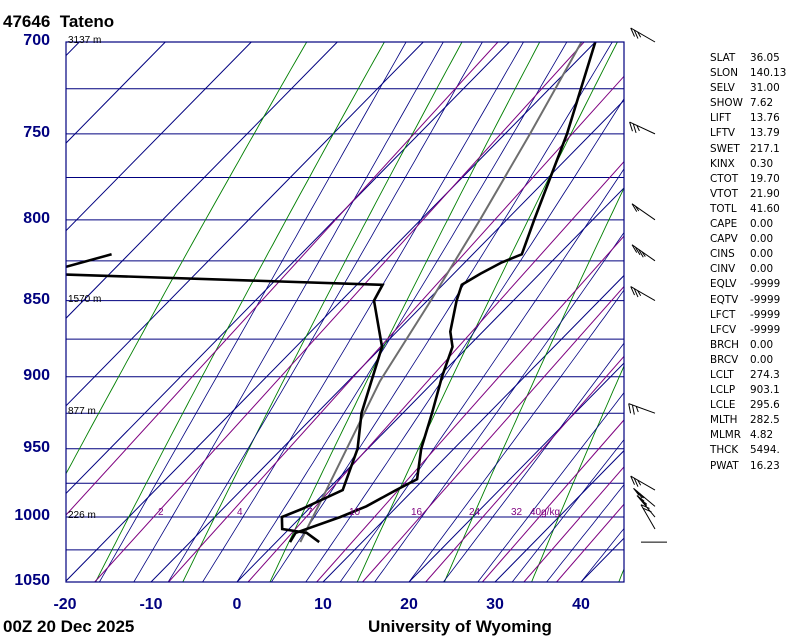  I want to click on mixing-ratio-line, so click(573, 524).